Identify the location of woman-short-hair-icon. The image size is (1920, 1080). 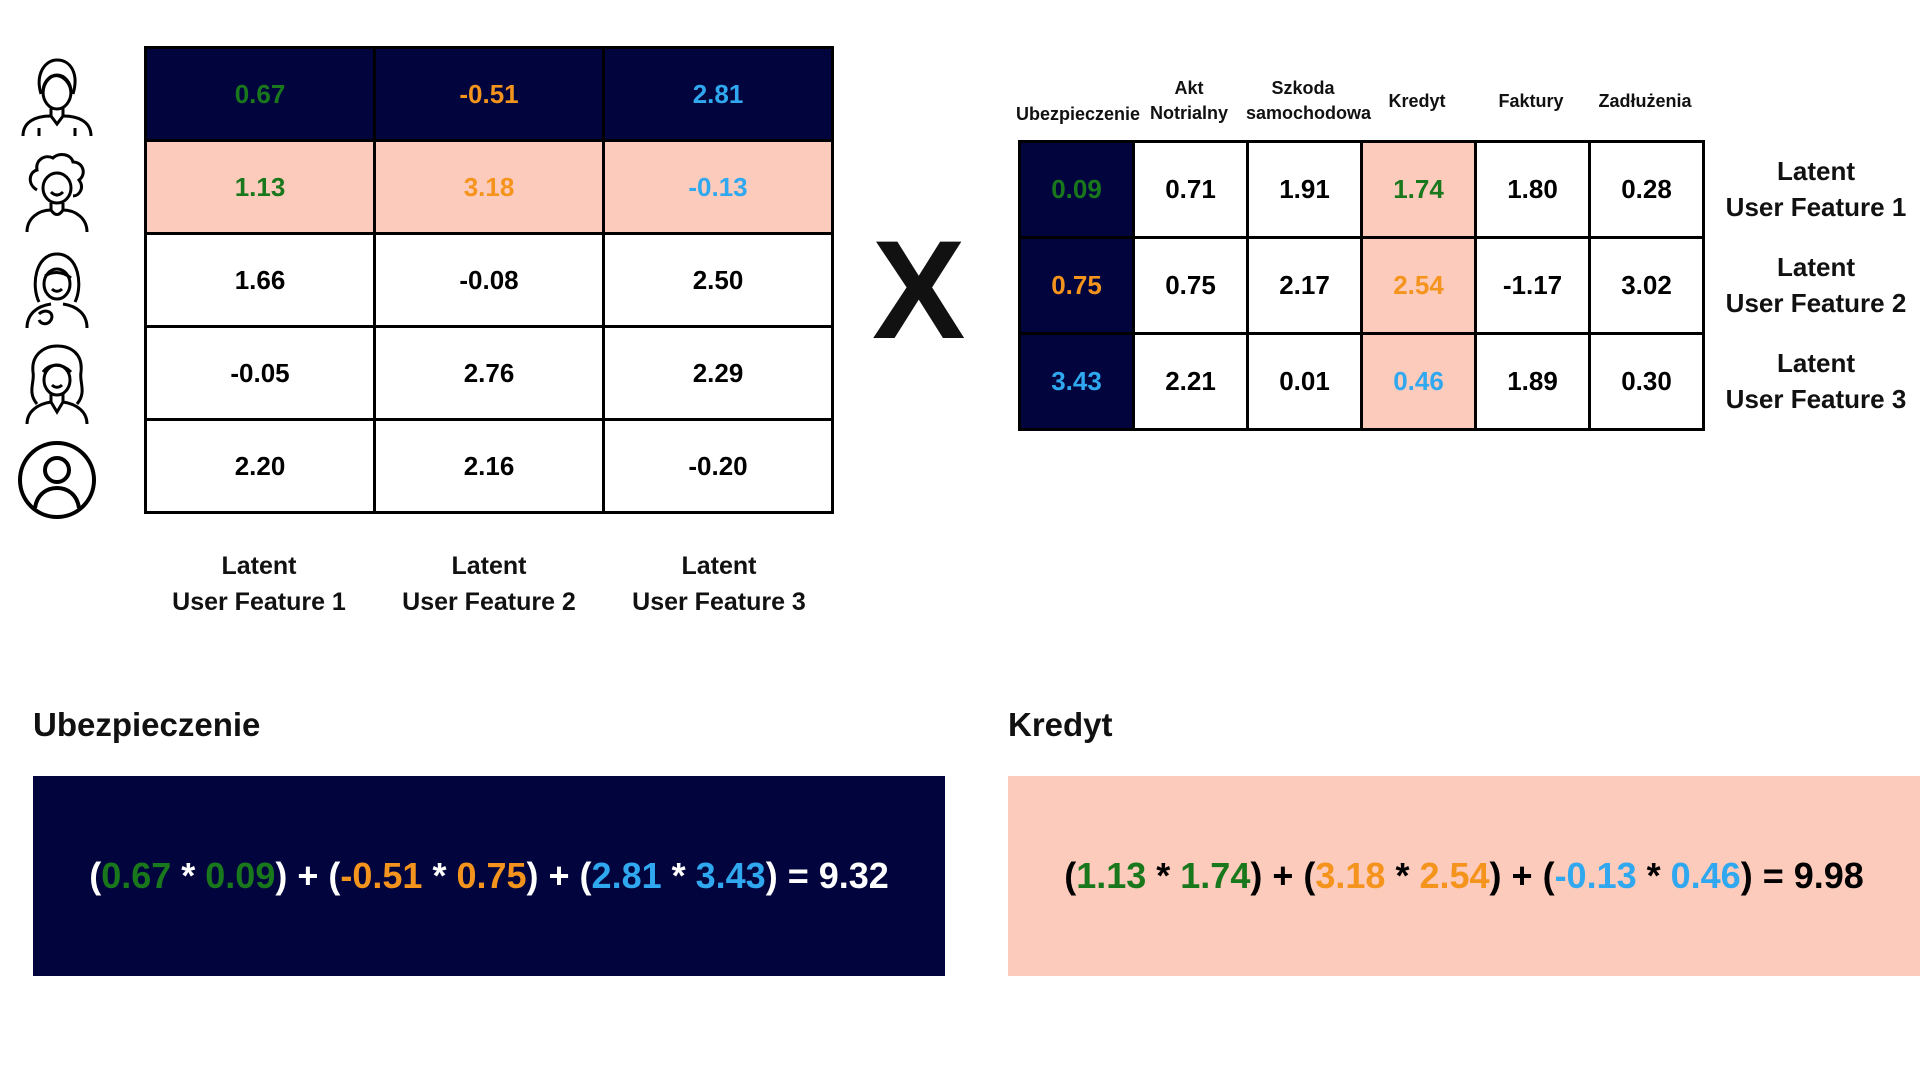
(57, 97).